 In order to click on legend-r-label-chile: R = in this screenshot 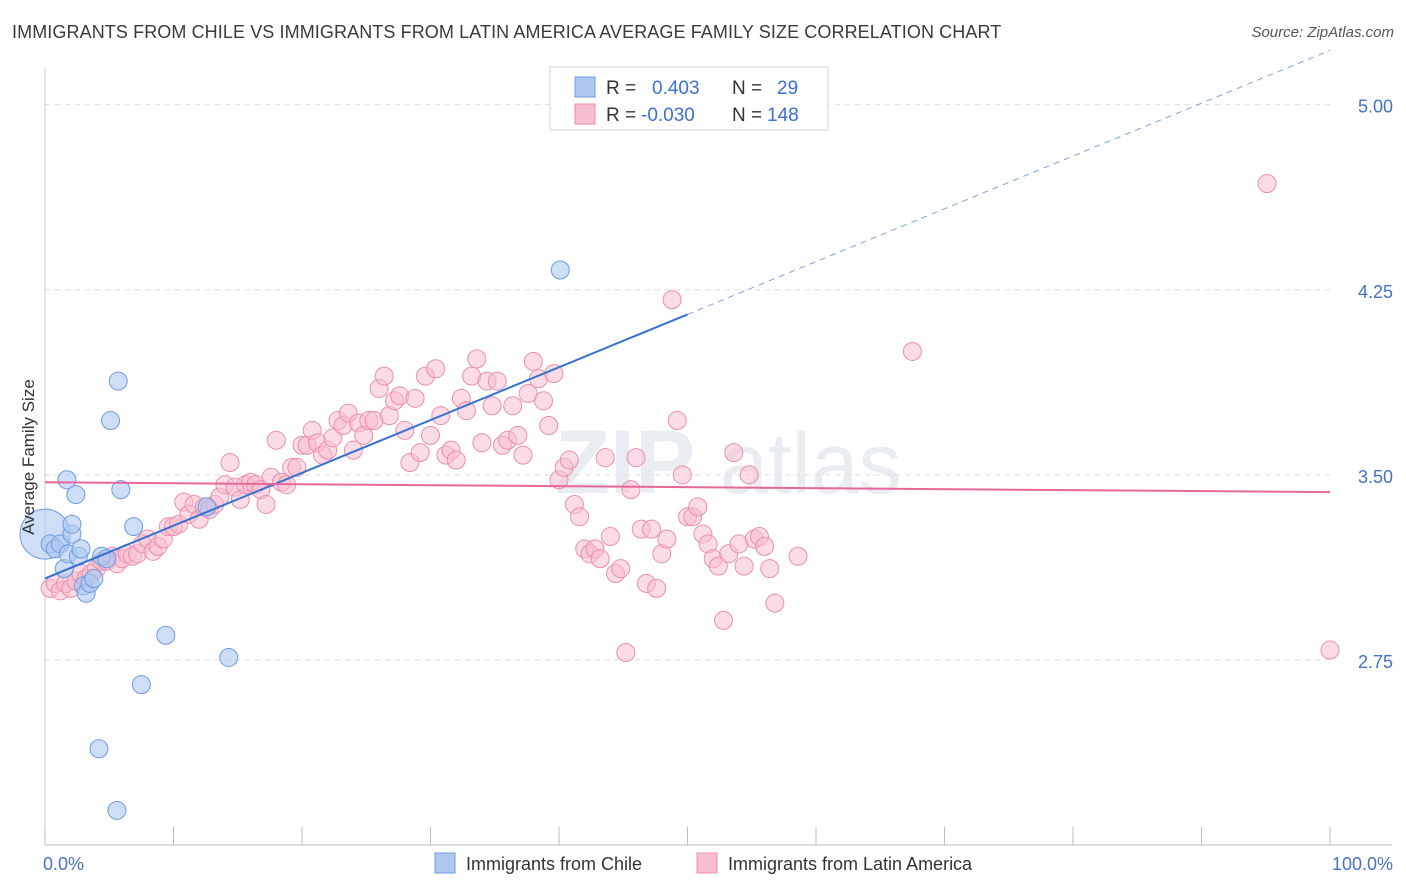, I will do `click(621, 88)`.